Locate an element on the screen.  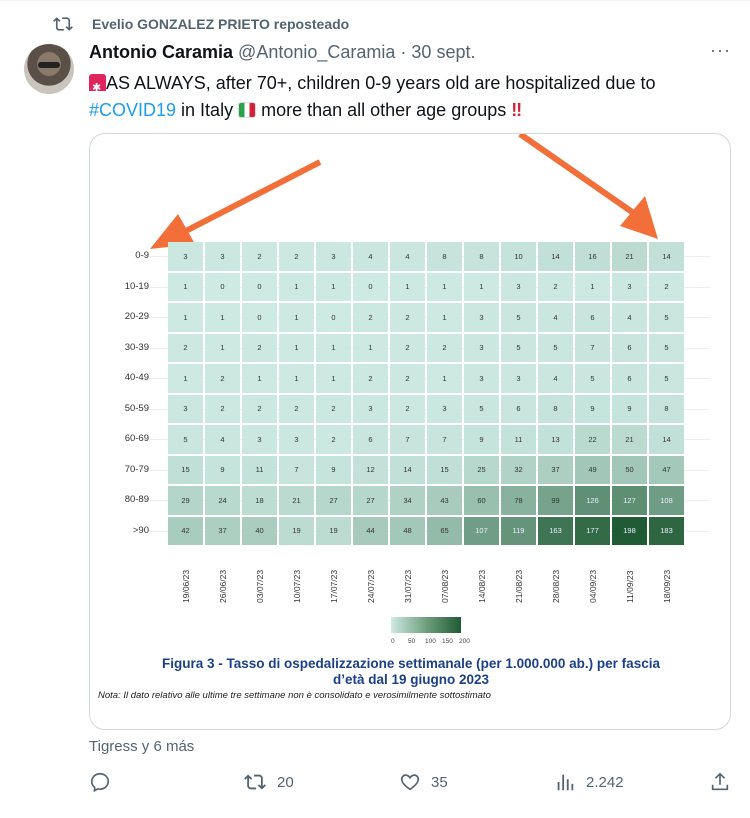
heatmap-cell: 25 is located at coordinates (481, 469).